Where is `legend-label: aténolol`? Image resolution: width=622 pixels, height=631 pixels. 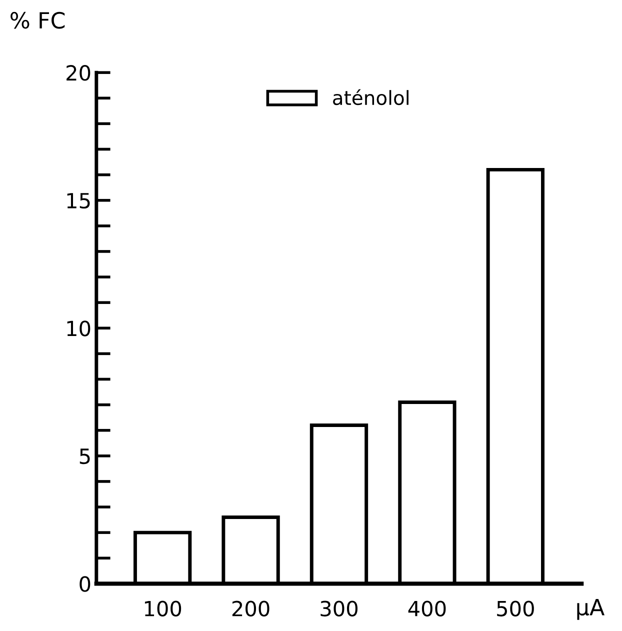 legend-label: aténolol is located at coordinates (370, 97).